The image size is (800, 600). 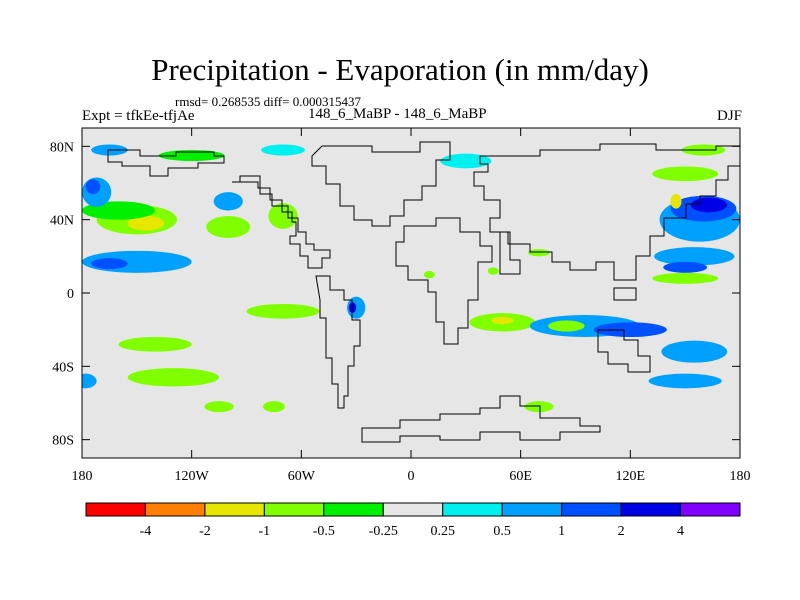 What do you see at coordinates (265, 531) in the screenshot?
I see `colorbar-label: -1` at bounding box center [265, 531].